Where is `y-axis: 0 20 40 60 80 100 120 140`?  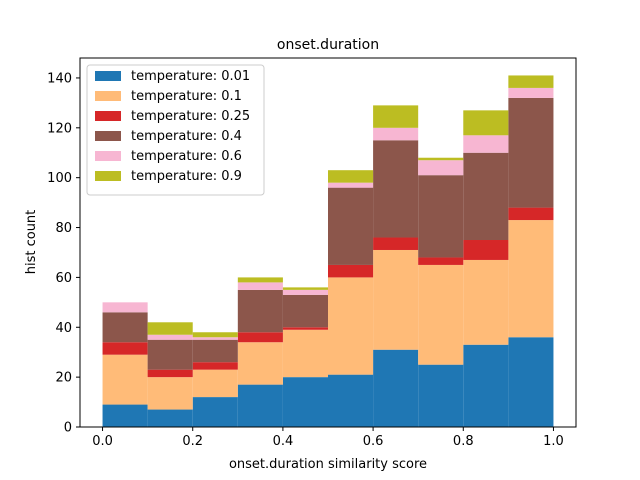
y-axis: 0 20 40 60 80 100 120 140 is located at coordinates (63, 253).